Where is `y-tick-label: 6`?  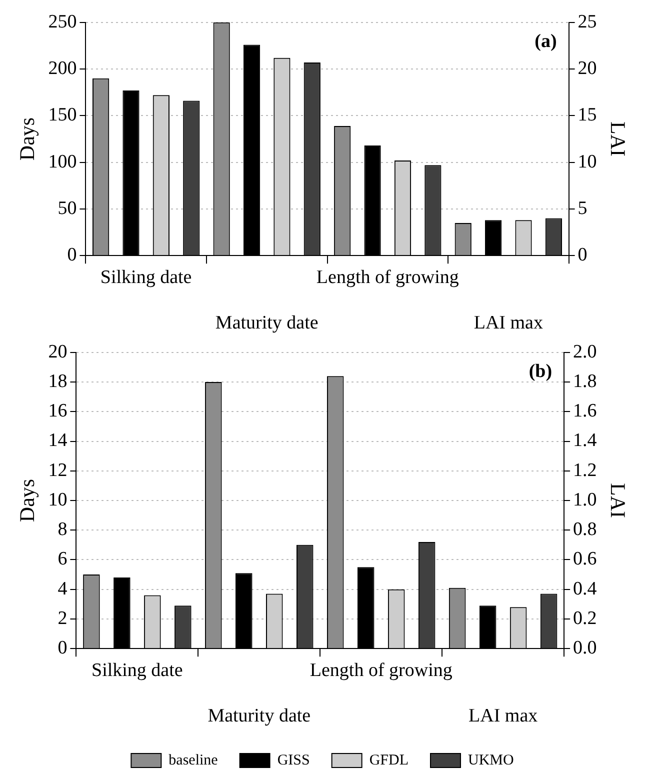
y-tick-label: 6 is located at coordinates (63, 559).